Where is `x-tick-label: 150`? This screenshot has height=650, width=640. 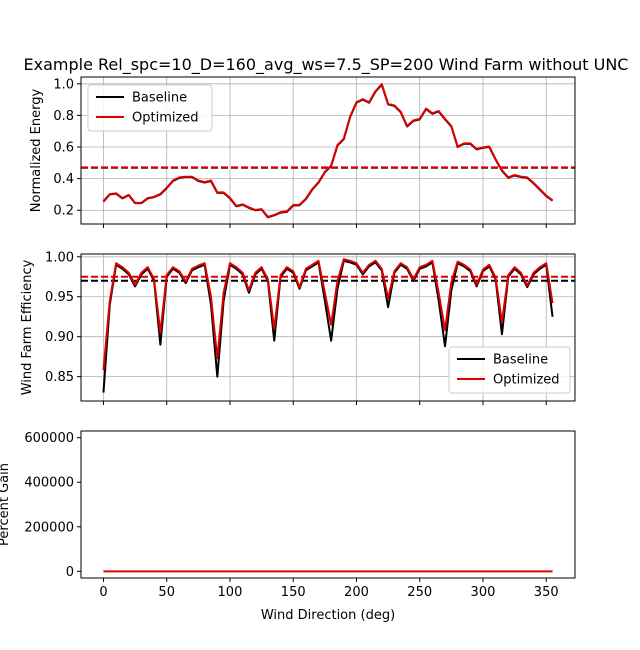 x-tick-label: 150 is located at coordinates (293, 592).